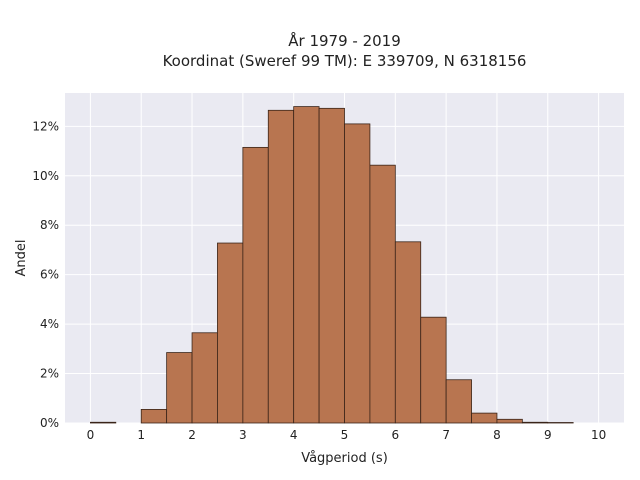 Image resolution: width=640 pixels, height=480 pixels. I want to click on chart-title-line-1: År 1979 - 2019, so click(344, 40).